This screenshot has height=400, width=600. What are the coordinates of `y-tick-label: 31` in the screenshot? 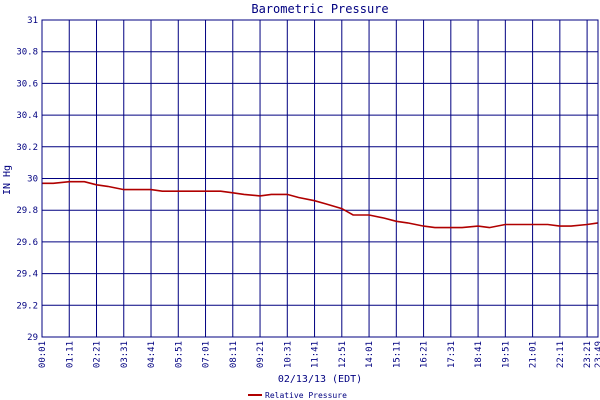 It's located at (32, 21).